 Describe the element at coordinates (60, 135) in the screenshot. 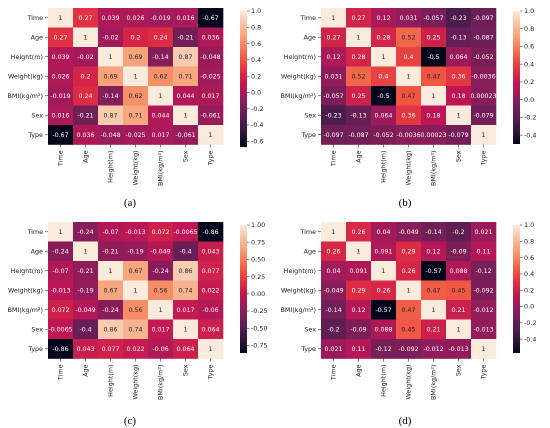

I see `cell-value-label: -0.67` at that location.